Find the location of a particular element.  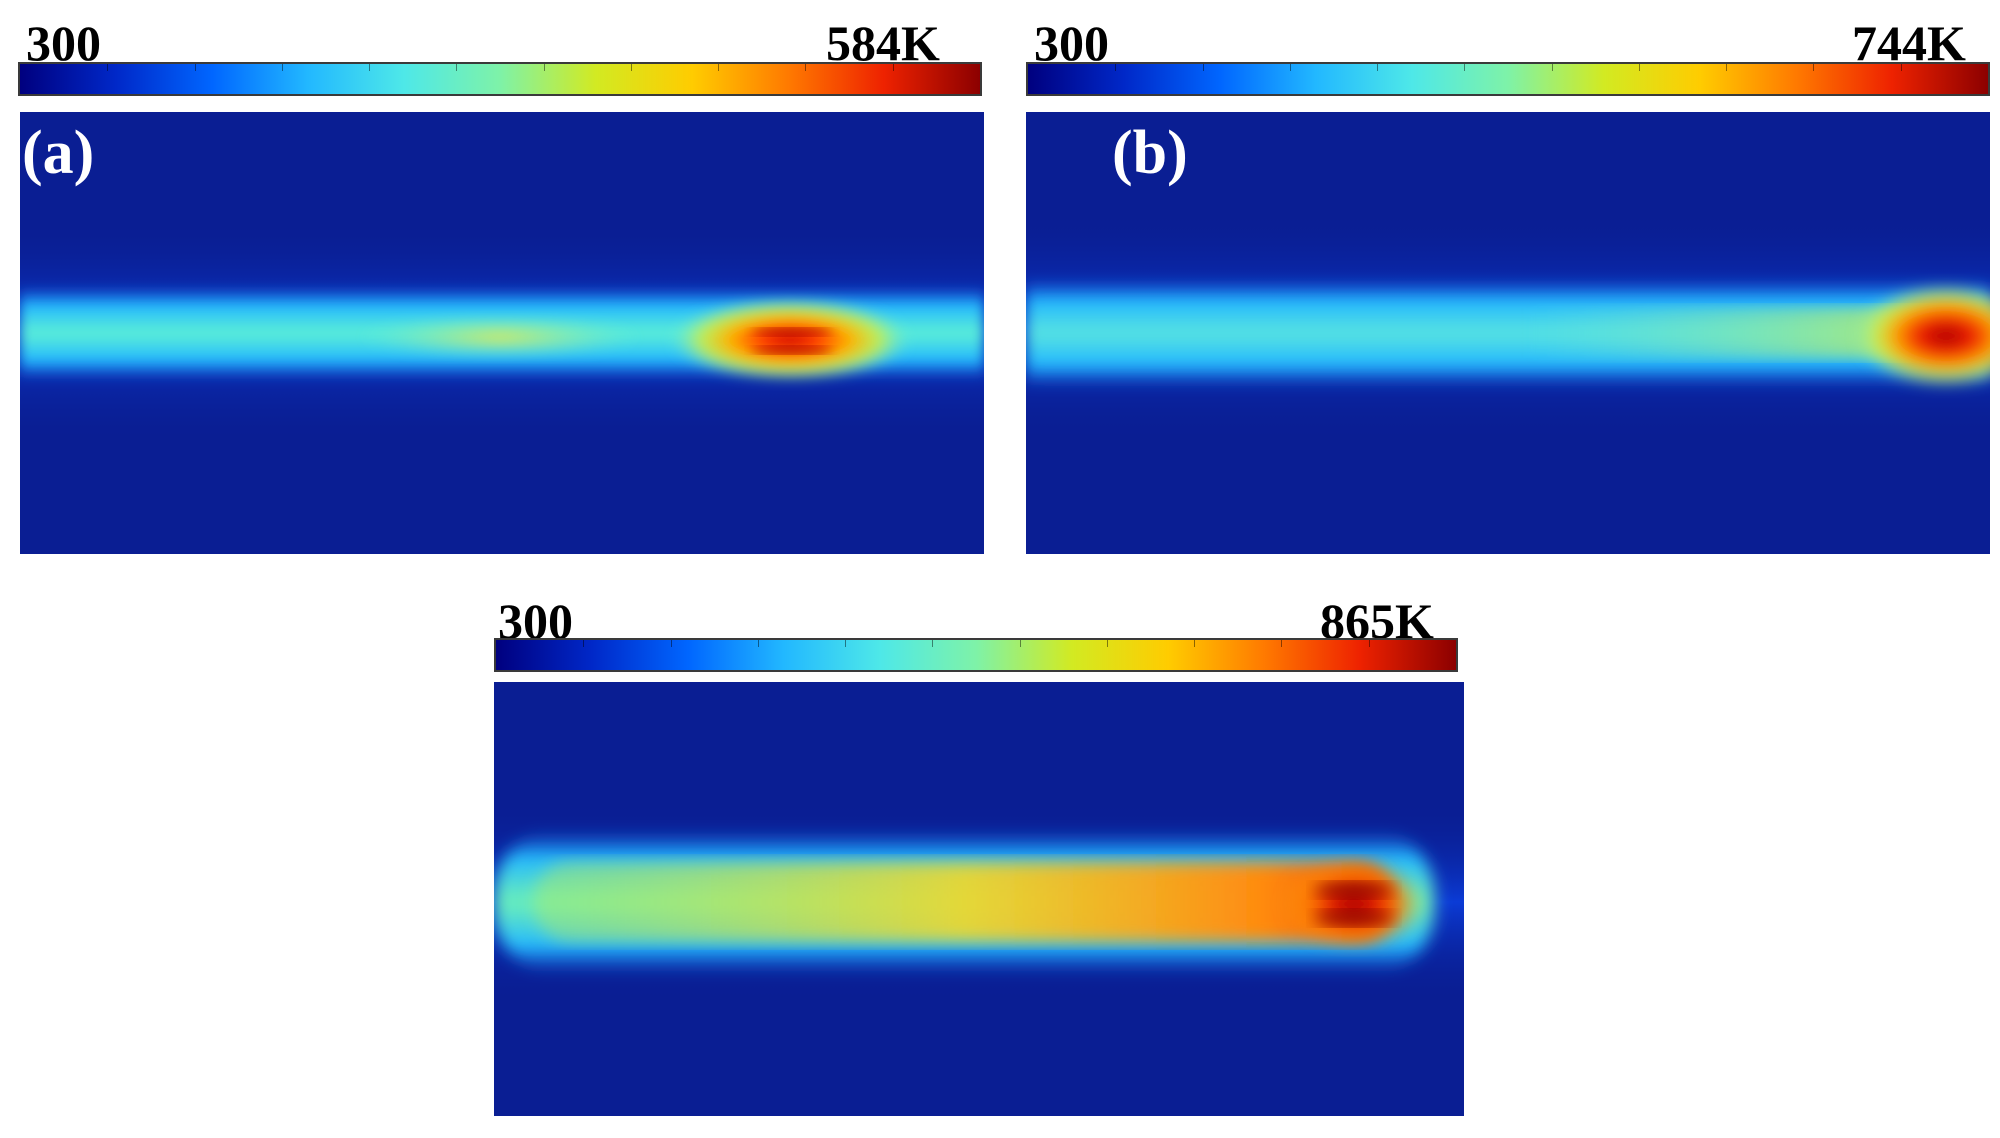

panel-label: (a) is located at coordinates (58, 153).